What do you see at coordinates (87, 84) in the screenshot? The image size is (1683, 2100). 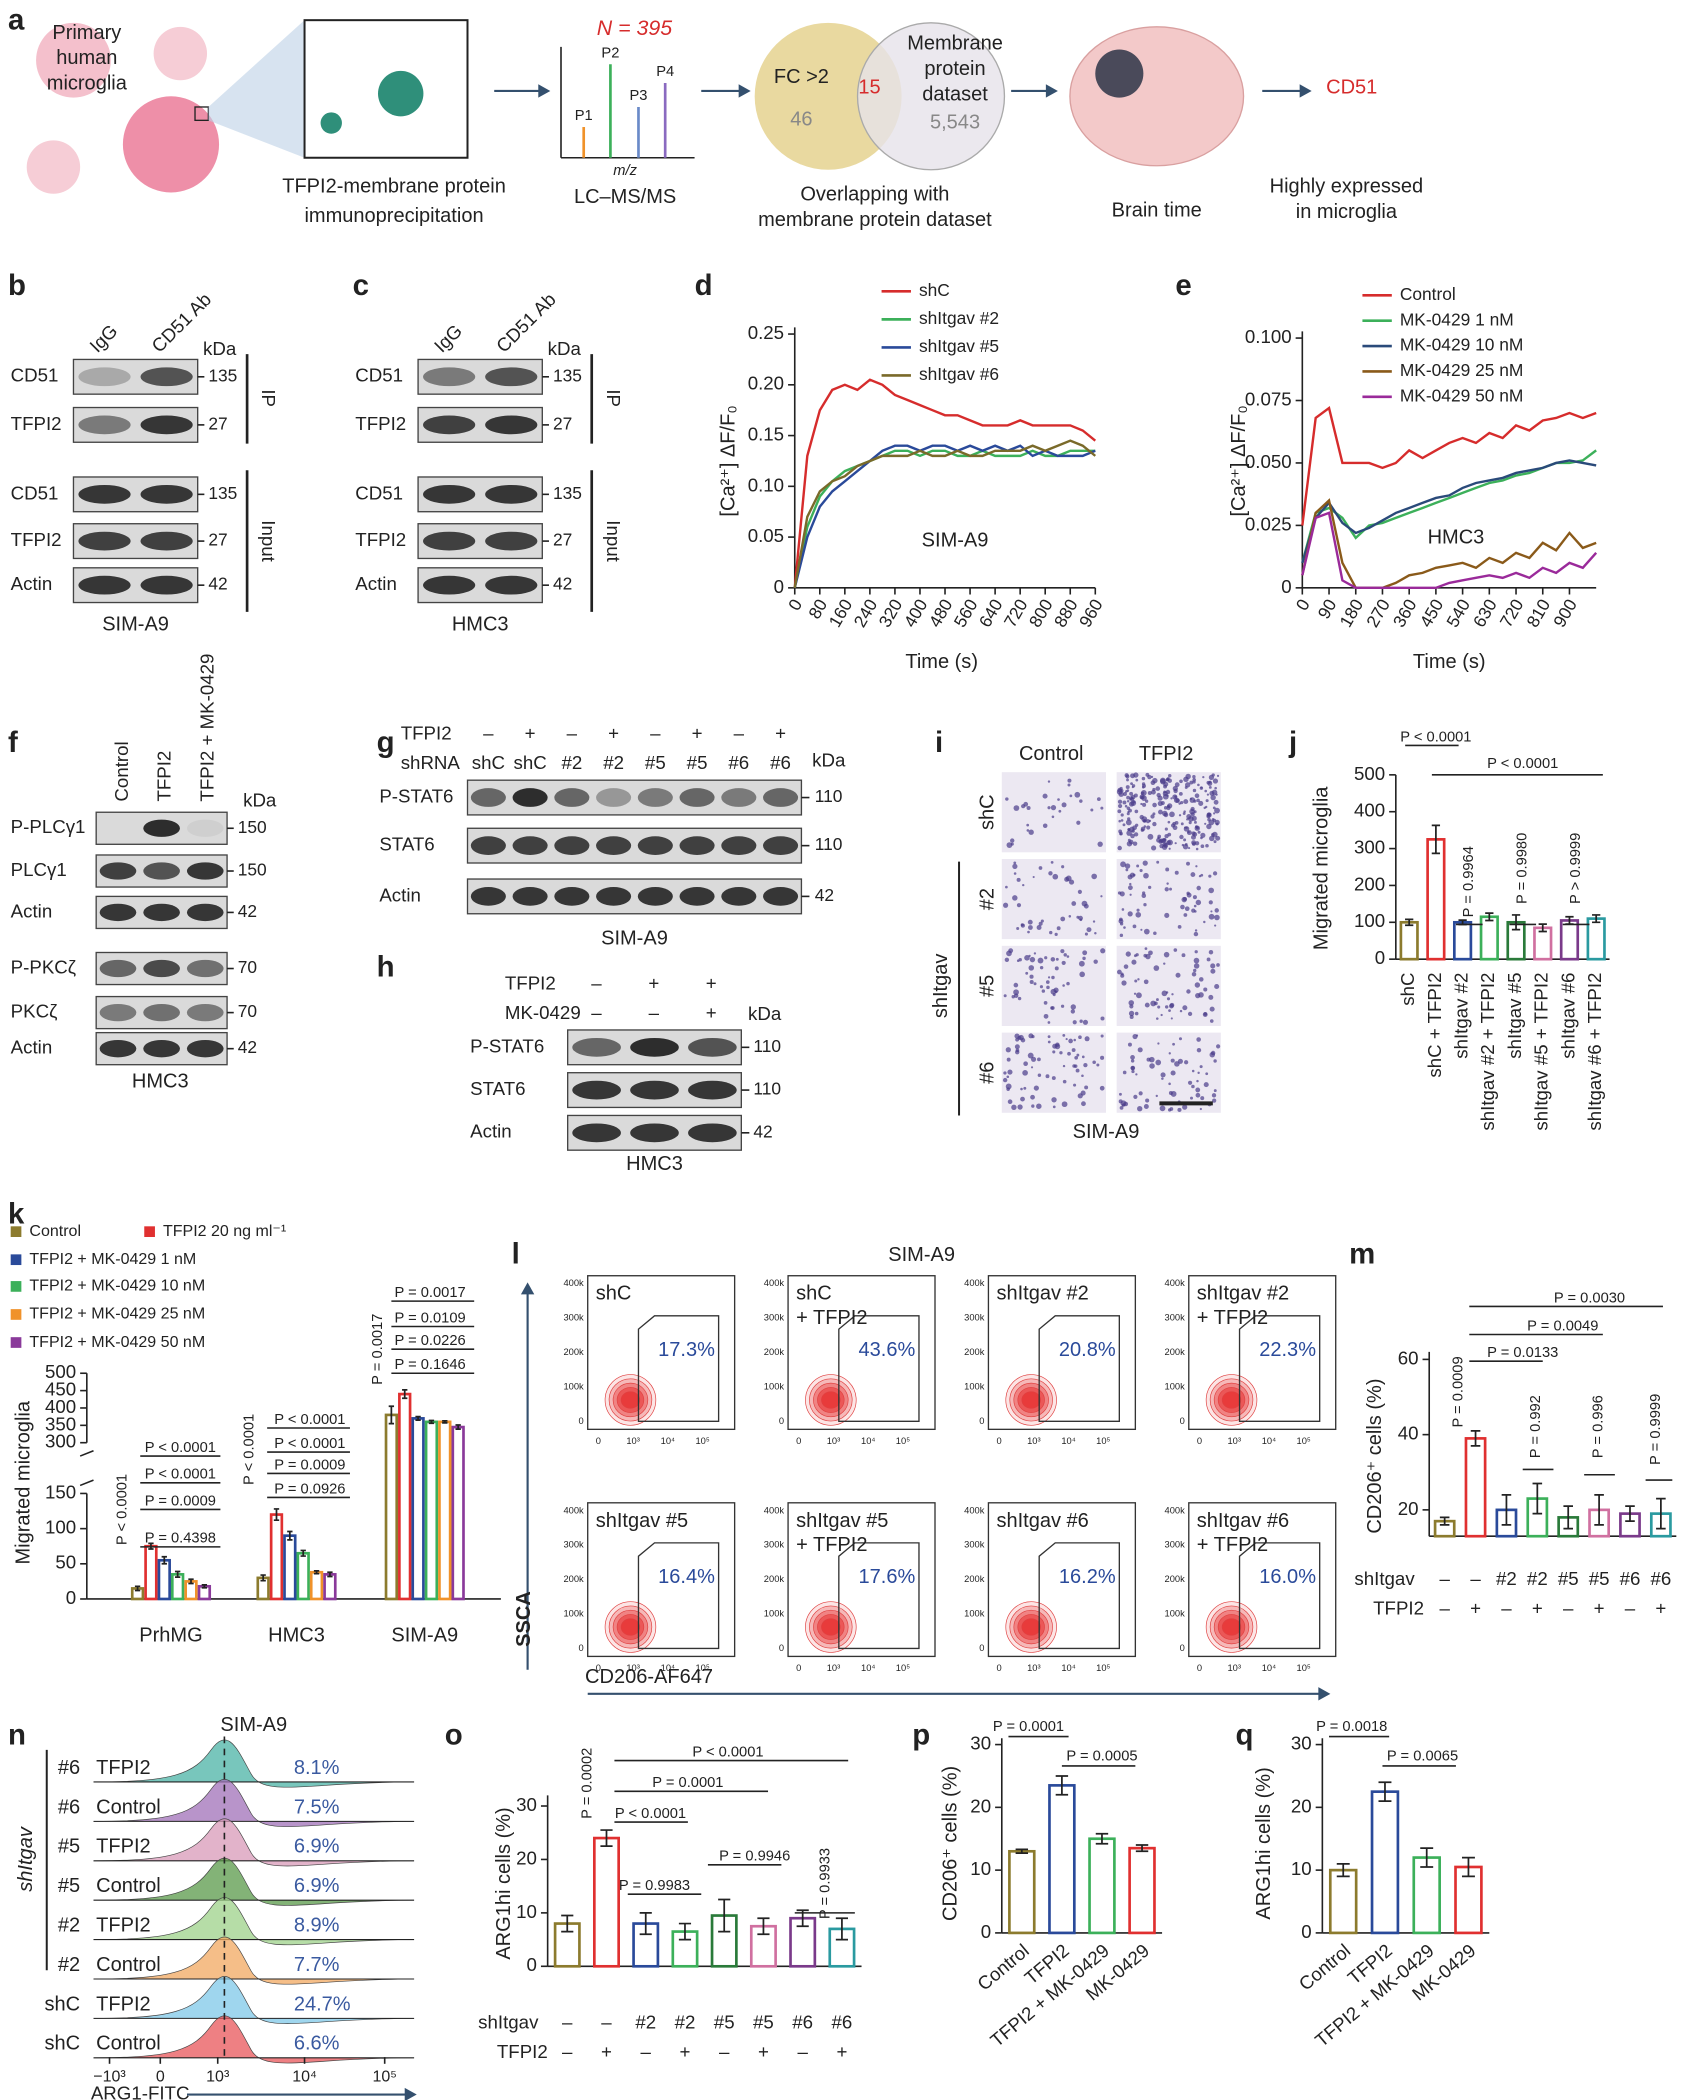 I see `label: microglia` at bounding box center [87, 84].